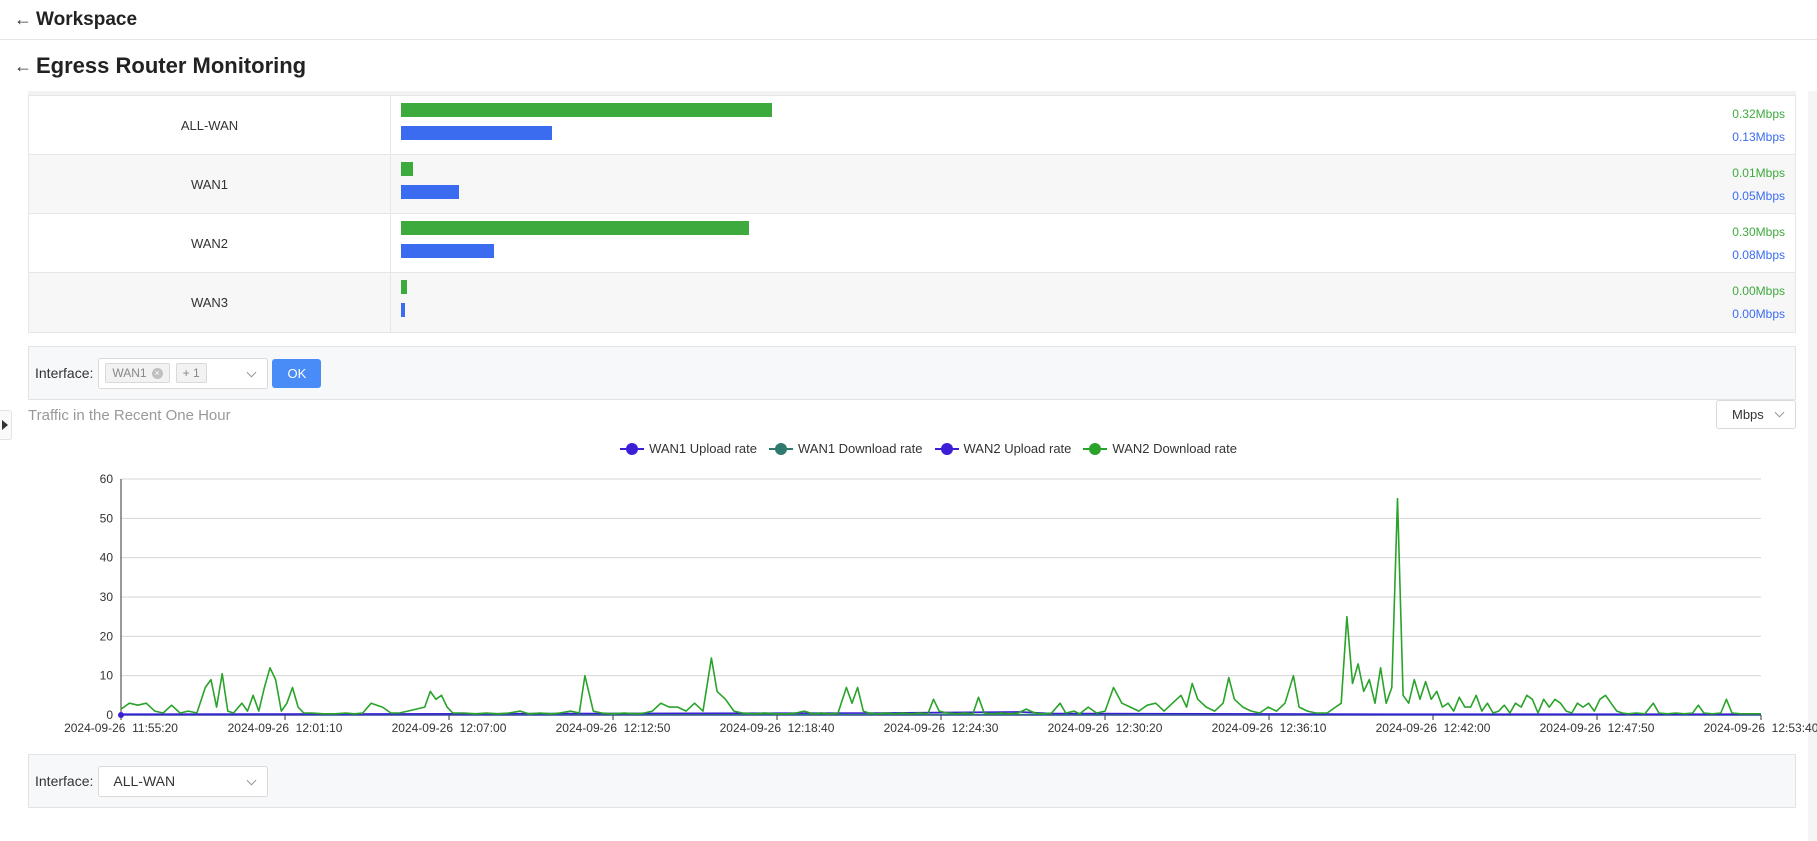 This screenshot has width=1817, height=841. Describe the element at coordinates (1758, 291) in the screenshot. I see `upload-rate-value: 0.00Mbps` at that location.